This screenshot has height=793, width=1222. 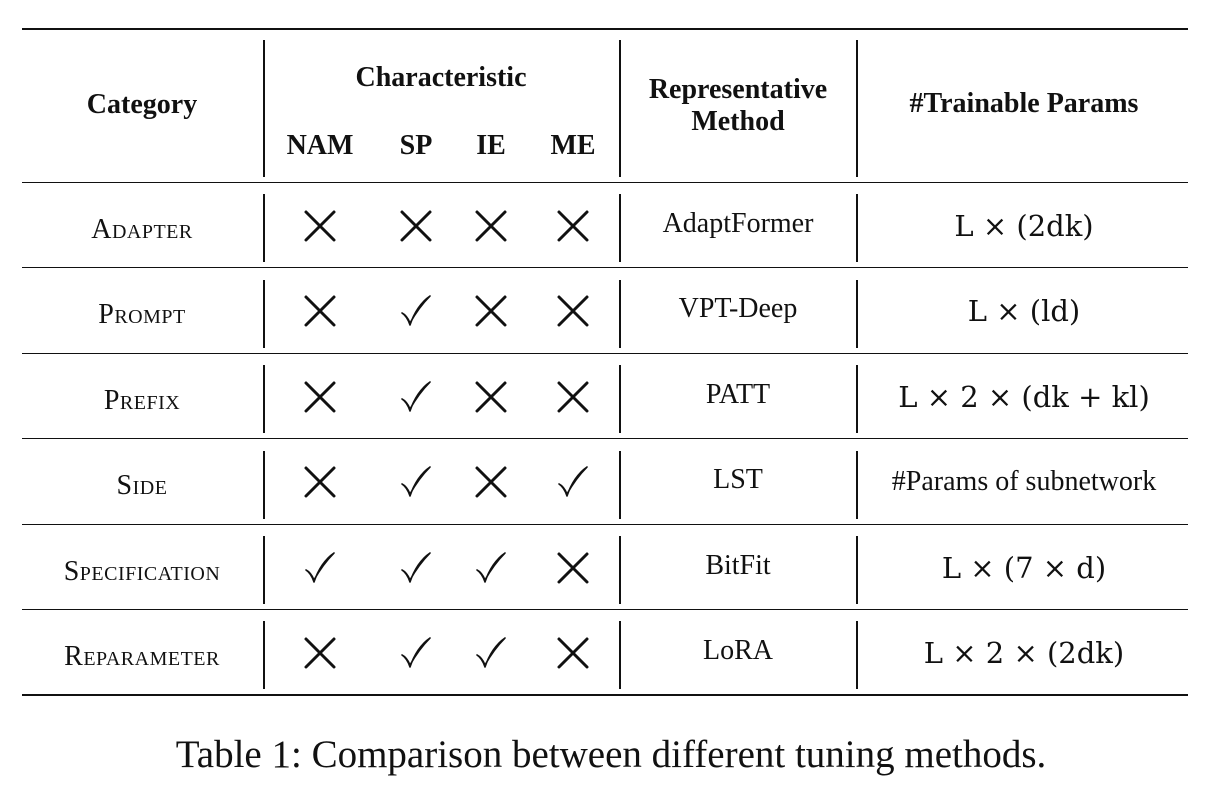 I want to click on header-method-line1: Representative, so click(x=738, y=89).